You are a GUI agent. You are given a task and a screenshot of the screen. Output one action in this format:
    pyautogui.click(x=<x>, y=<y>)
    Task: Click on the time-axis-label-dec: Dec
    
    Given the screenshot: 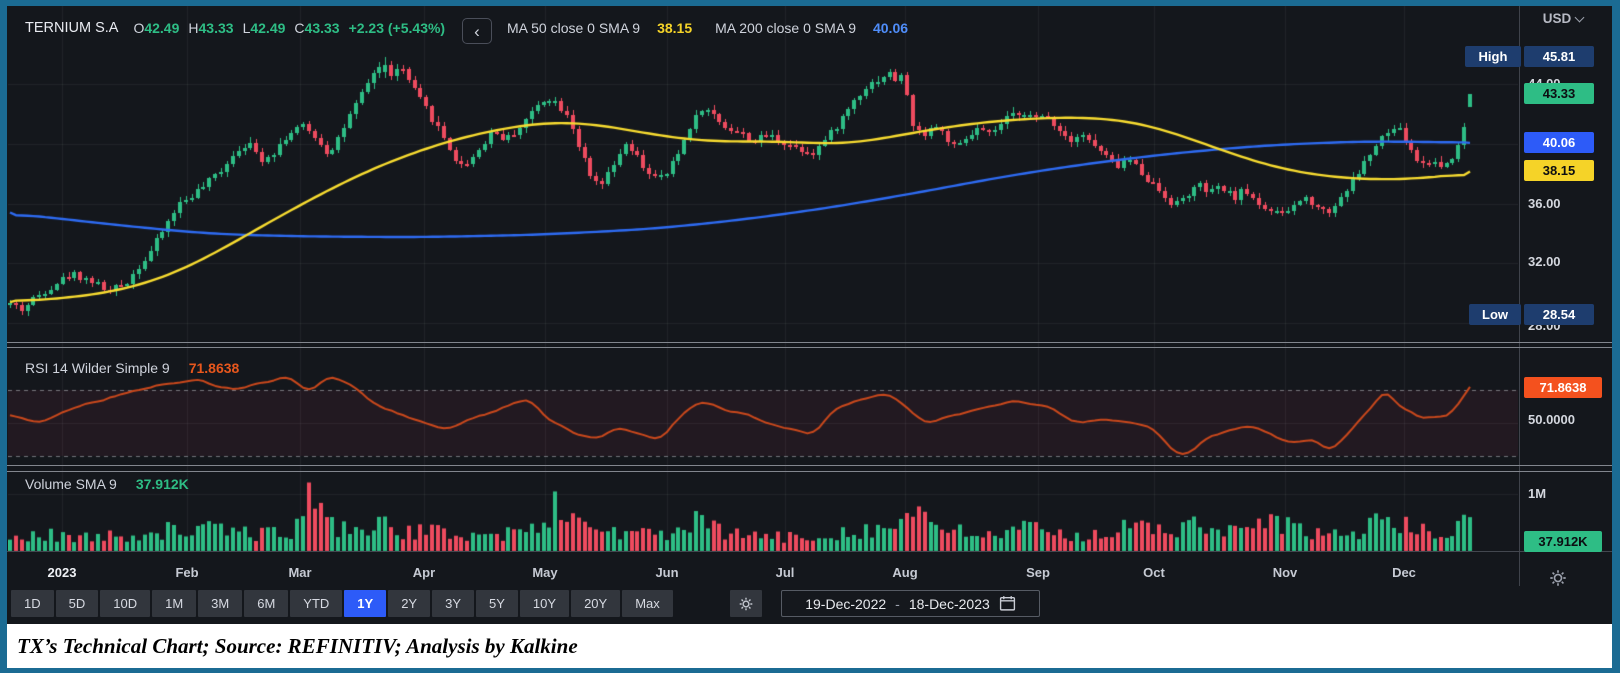 What is the action you would take?
    pyautogui.click(x=1404, y=572)
    